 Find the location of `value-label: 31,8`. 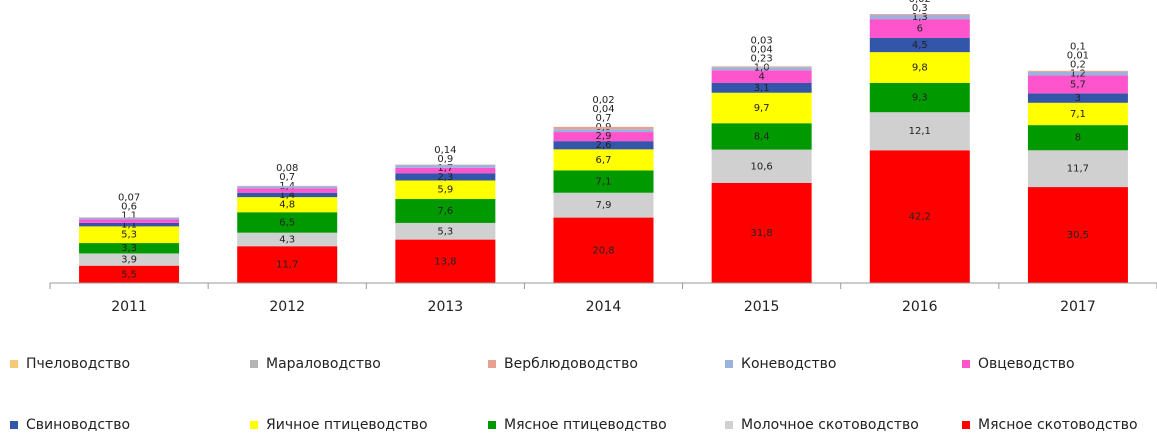

value-label: 31,8 is located at coordinates (762, 233).